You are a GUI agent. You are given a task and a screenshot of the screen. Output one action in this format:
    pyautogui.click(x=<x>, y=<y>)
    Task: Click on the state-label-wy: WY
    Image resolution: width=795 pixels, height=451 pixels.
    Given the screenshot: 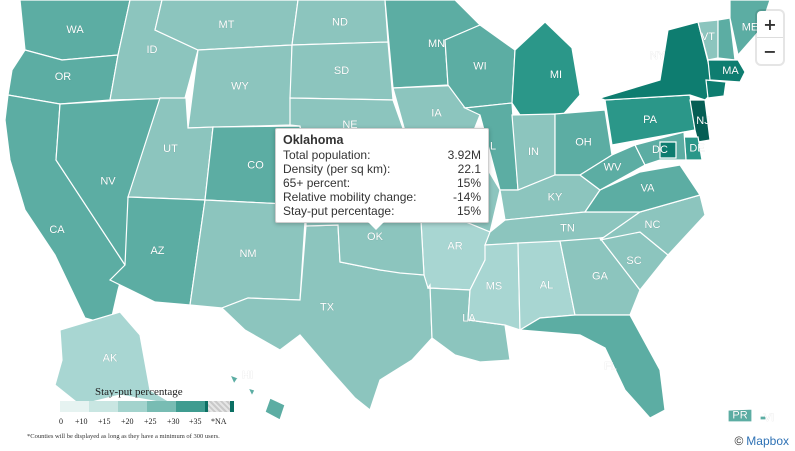 What is the action you would take?
    pyautogui.click(x=240, y=86)
    